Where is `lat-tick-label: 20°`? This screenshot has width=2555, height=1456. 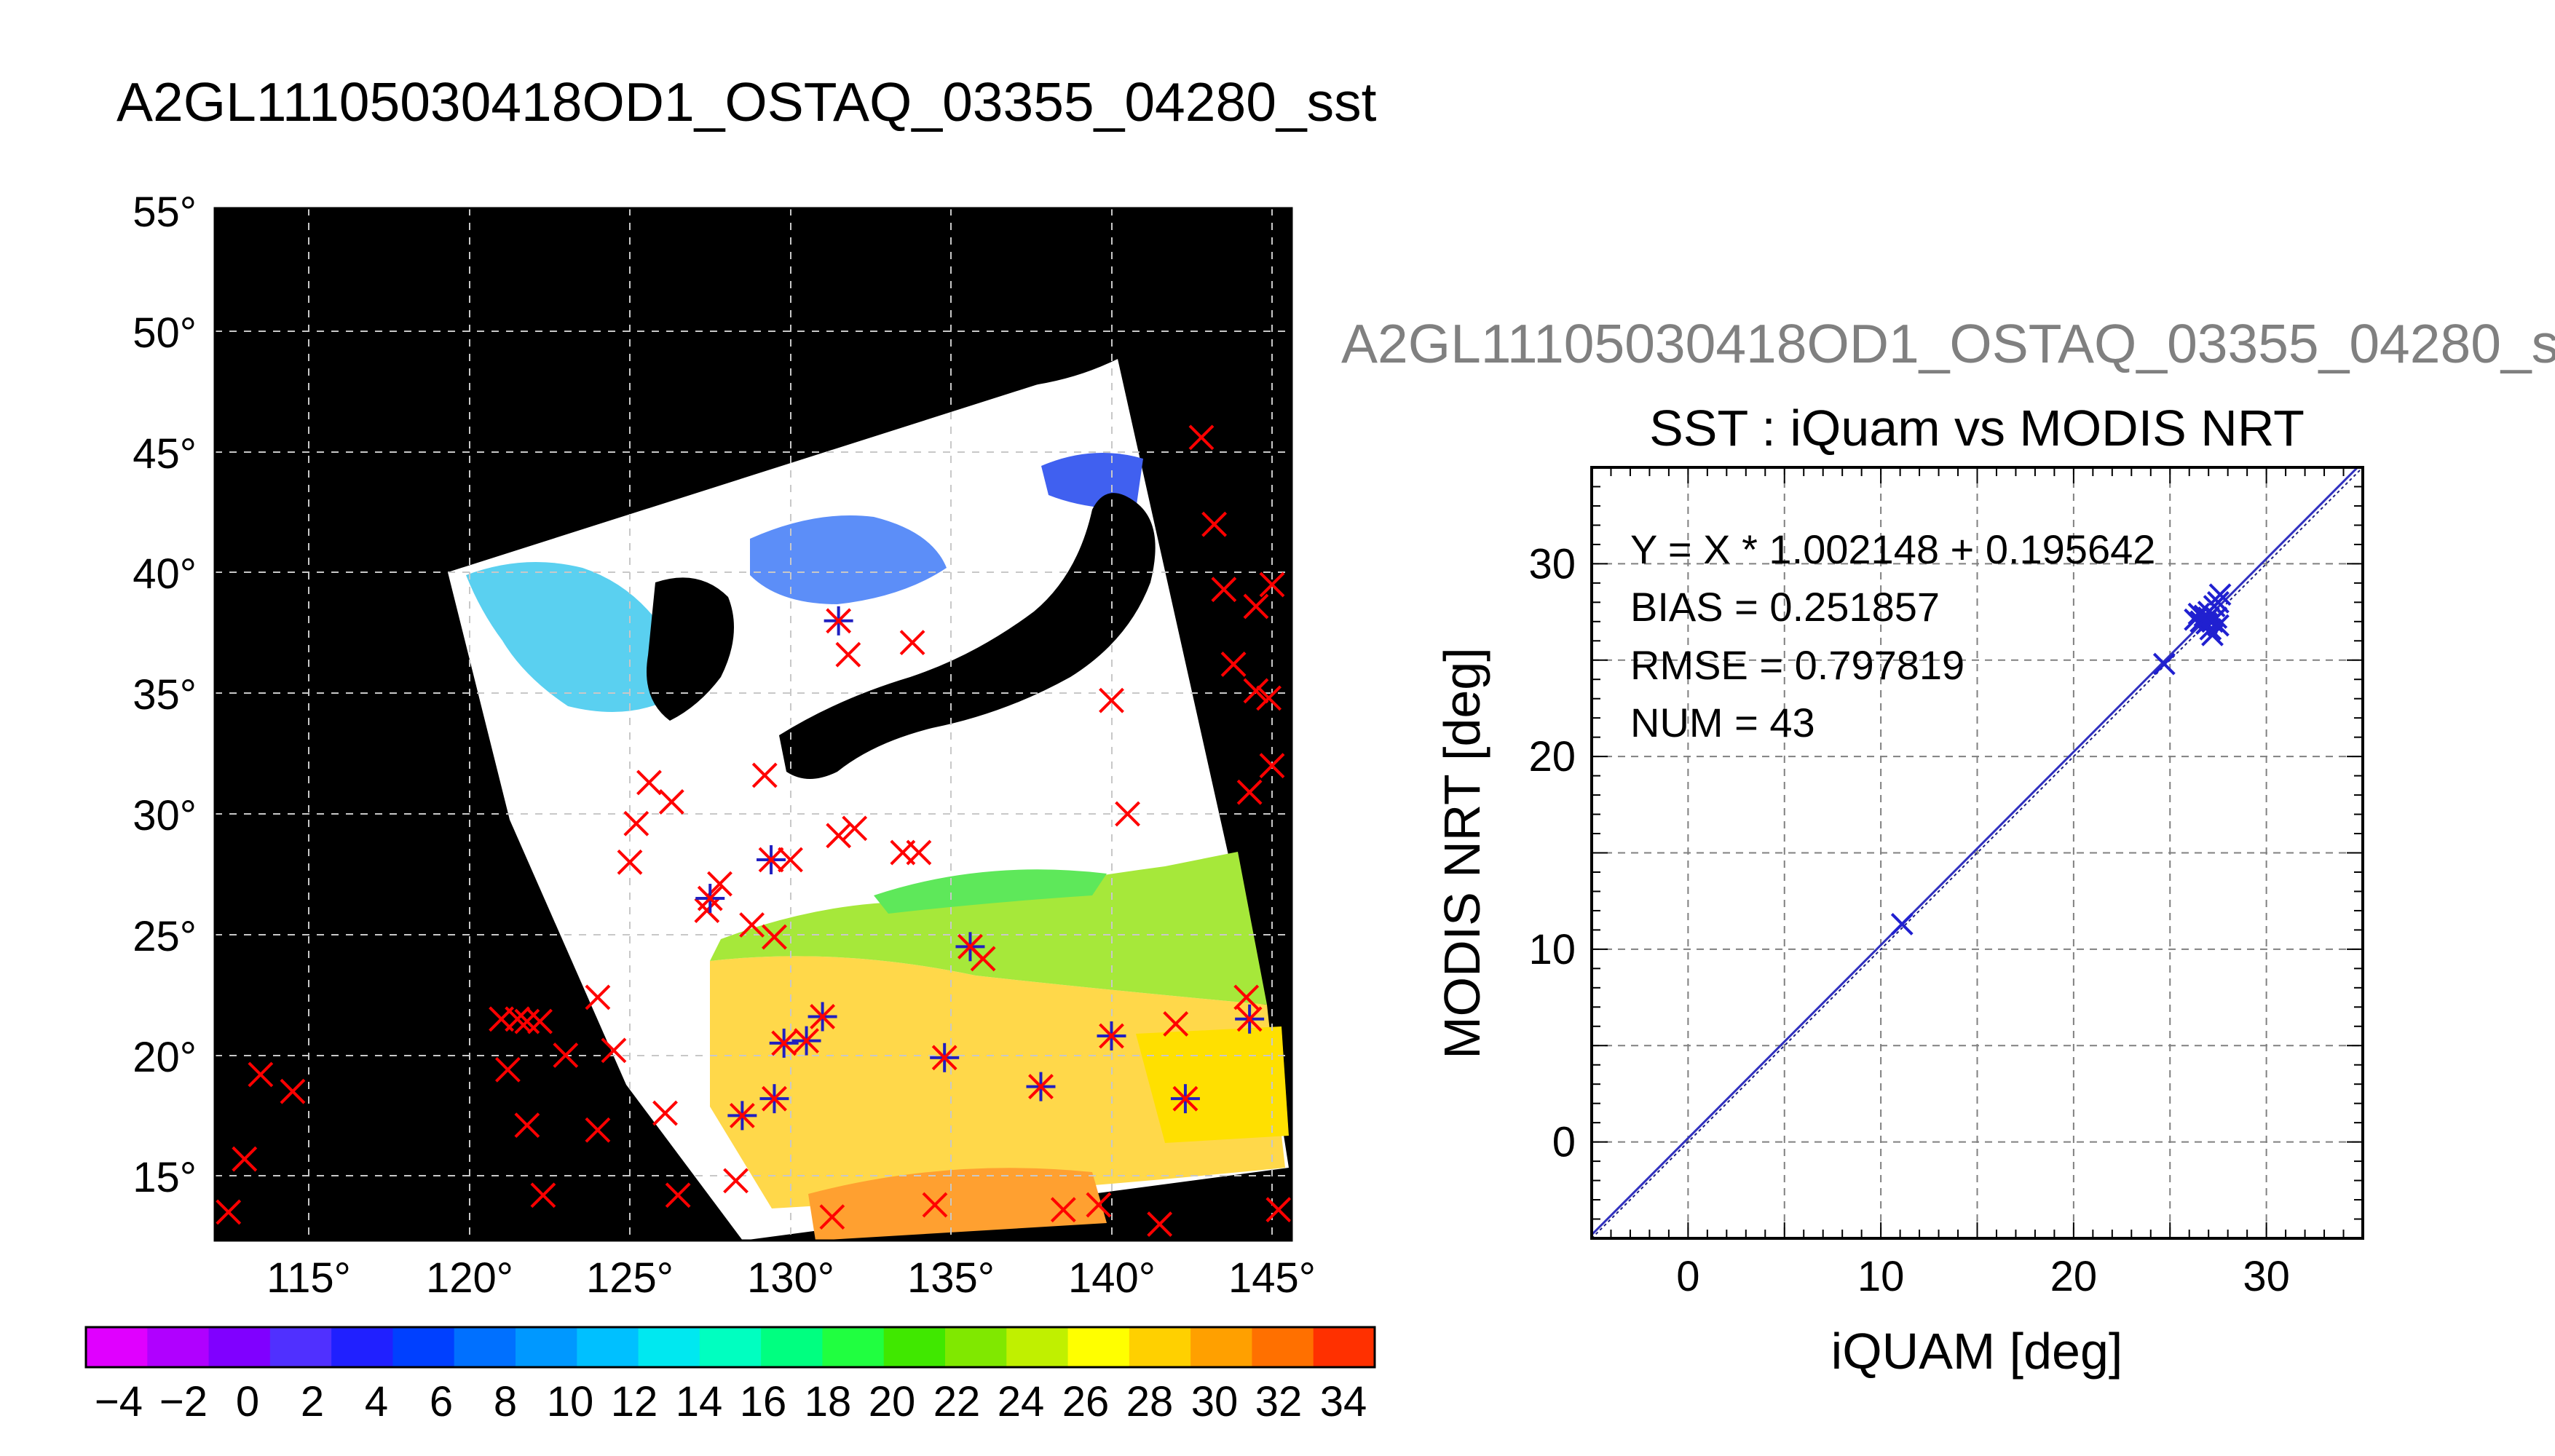 lat-tick-label: 20° is located at coordinates (165, 1057).